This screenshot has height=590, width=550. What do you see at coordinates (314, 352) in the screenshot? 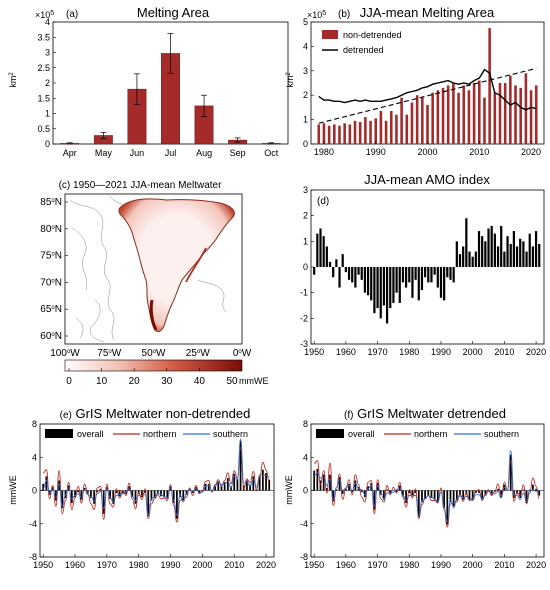
I see `panel-d-x-tick-label: 1950` at bounding box center [314, 352].